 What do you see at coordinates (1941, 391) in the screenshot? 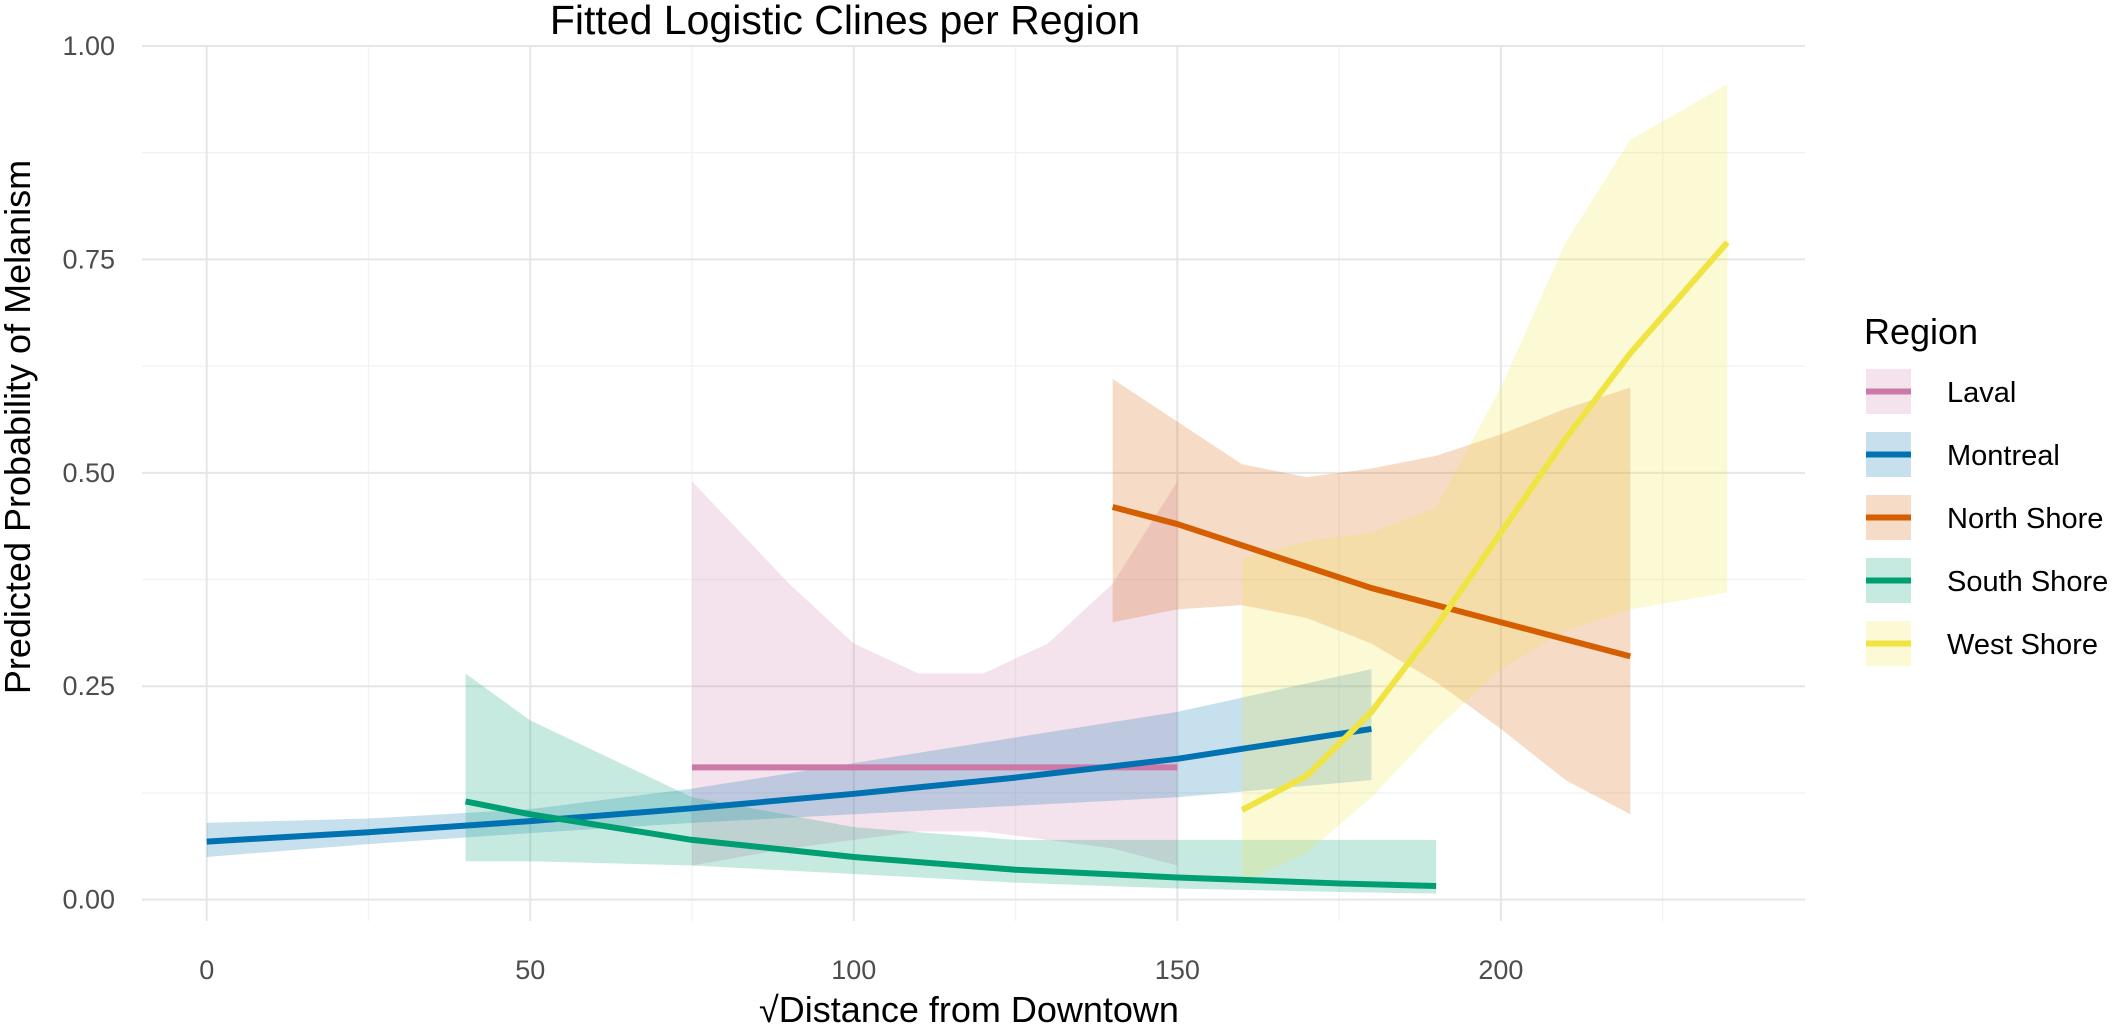
I see `legend-item-laval: Laval` at bounding box center [1941, 391].